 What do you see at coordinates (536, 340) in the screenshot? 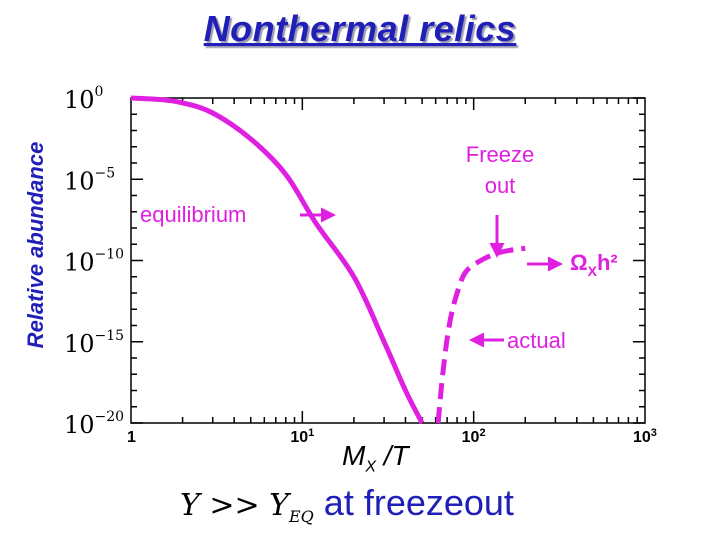
I see `annotation-actual: actual` at bounding box center [536, 340].